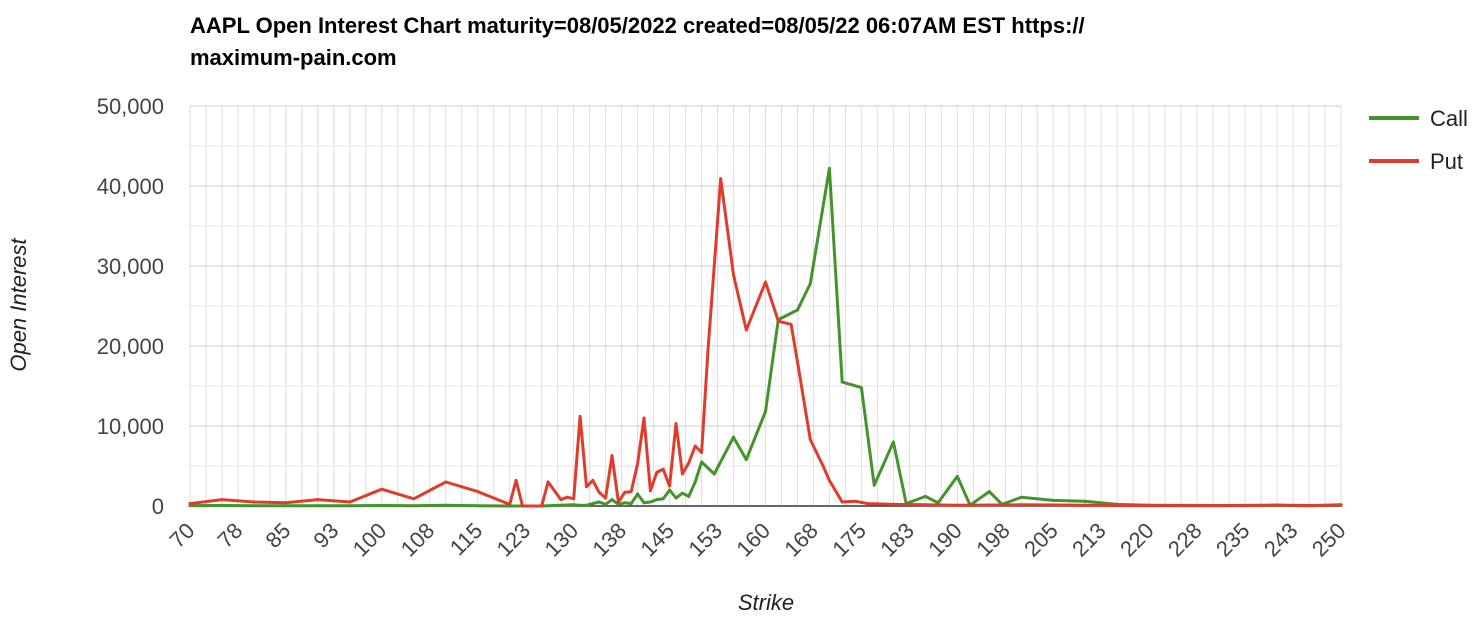 The width and height of the screenshot is (1484, 618). Describe the element at coordinates (230, 535) in the screenshot. I see `x-tick-label: 78` at that location.